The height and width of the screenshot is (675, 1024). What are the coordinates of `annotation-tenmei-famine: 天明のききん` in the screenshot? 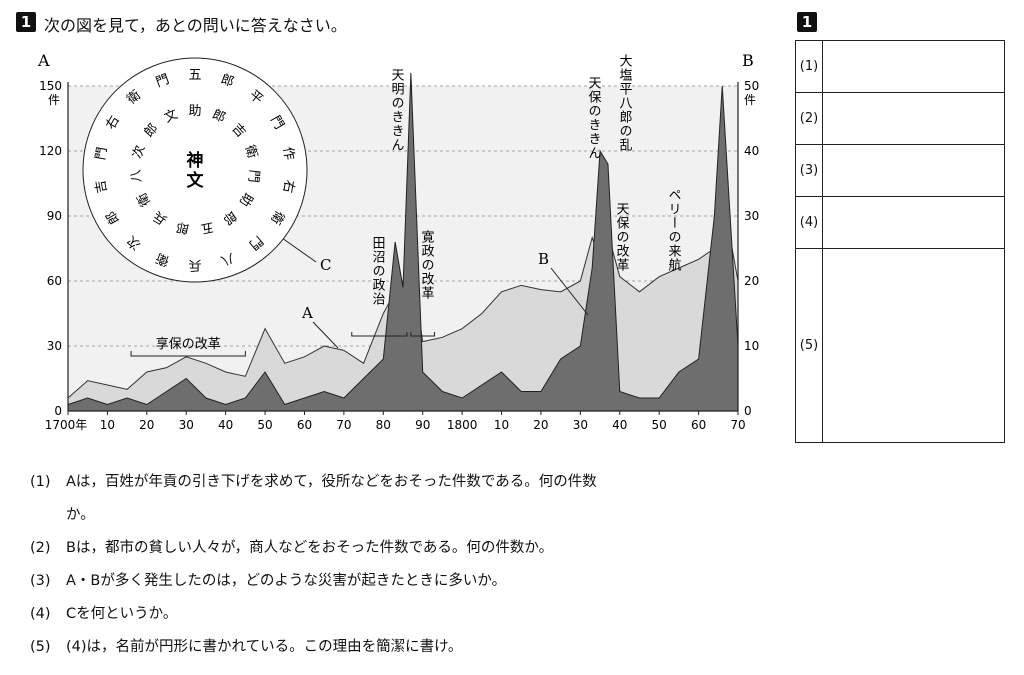 It's located at (397, 110).